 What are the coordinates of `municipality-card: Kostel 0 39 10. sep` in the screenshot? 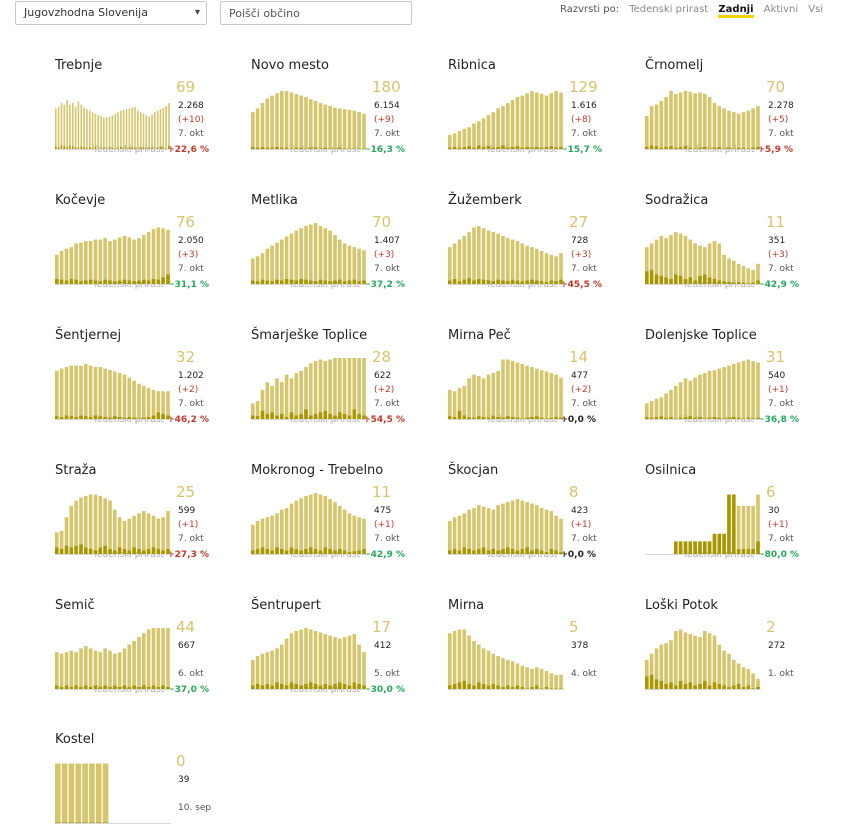 It's located at (150, 782).